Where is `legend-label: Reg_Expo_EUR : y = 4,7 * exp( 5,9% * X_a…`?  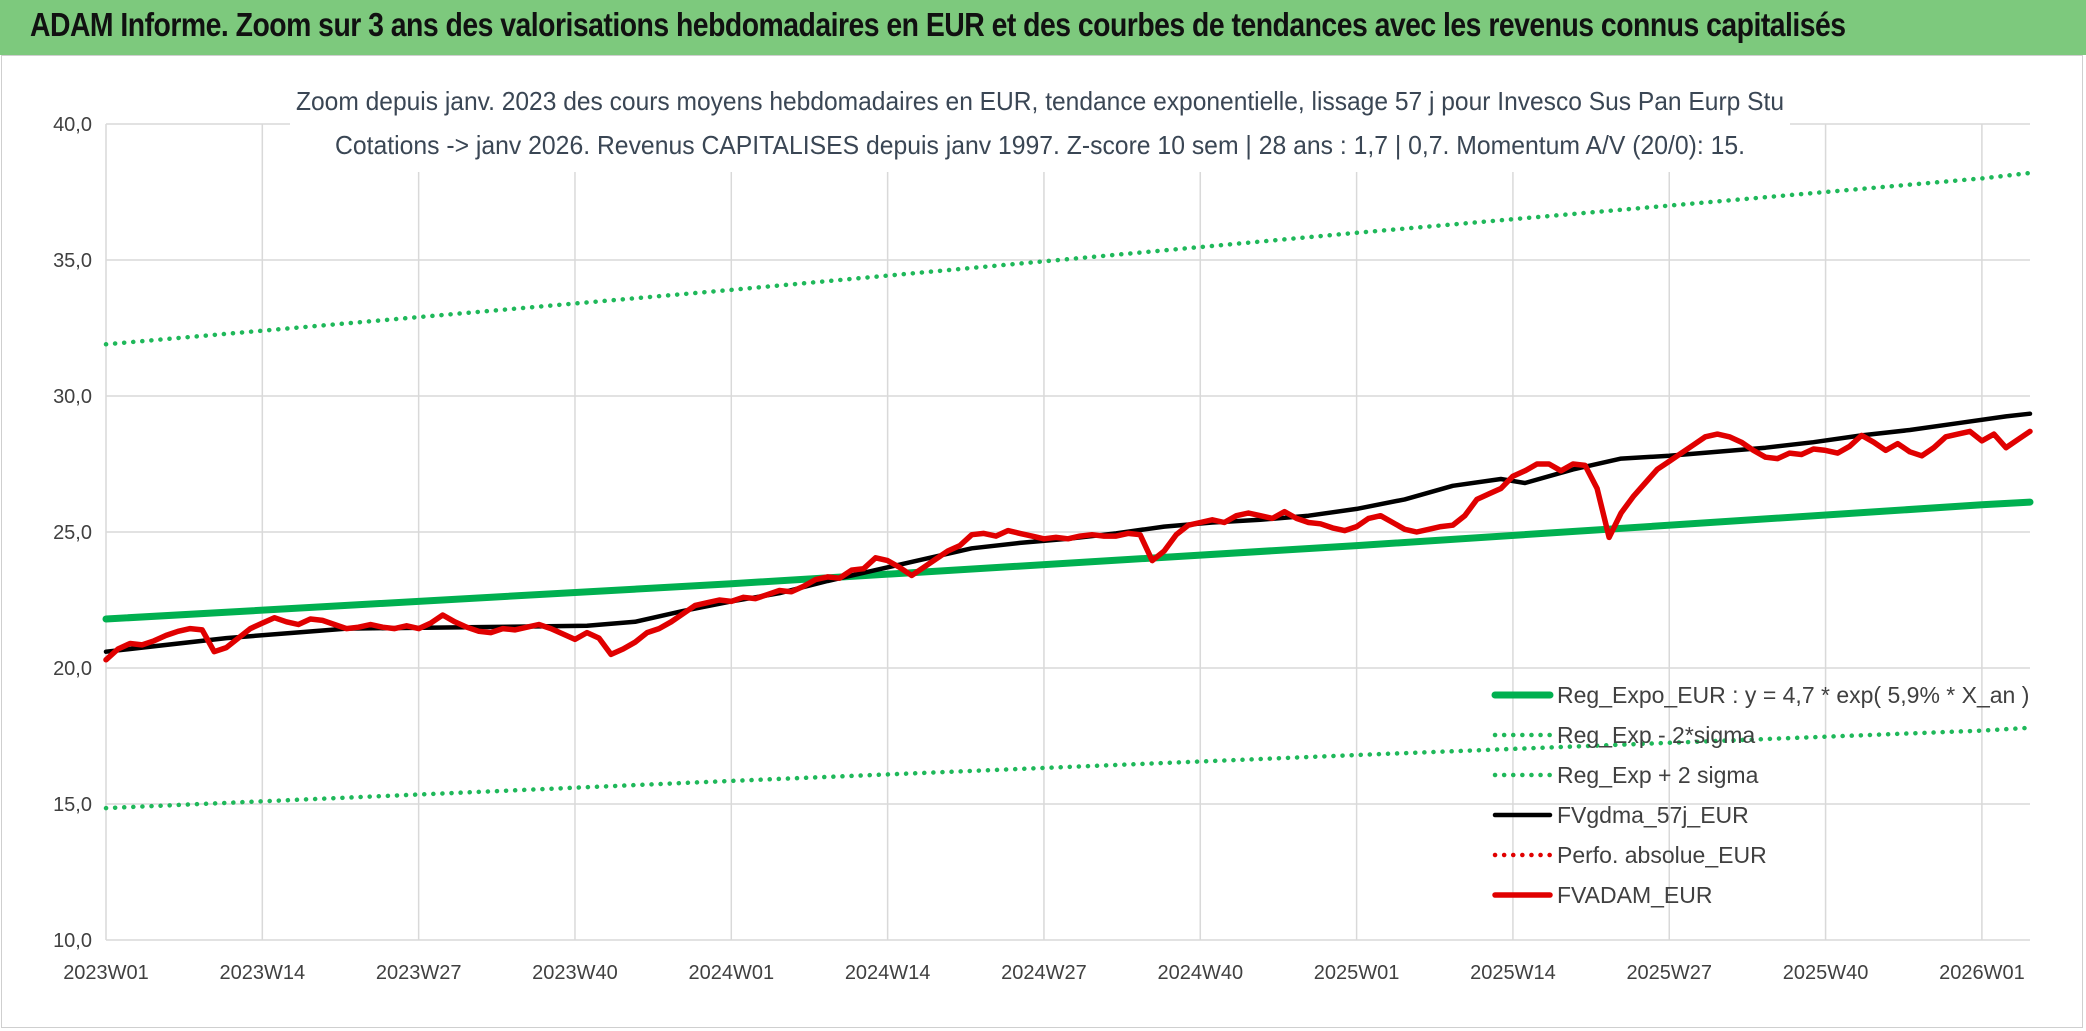 legend-label: Reg_Expo_EUR : y = 4,7 * exp( 5,9% * X_a… is located at coordinates (1793, 695).